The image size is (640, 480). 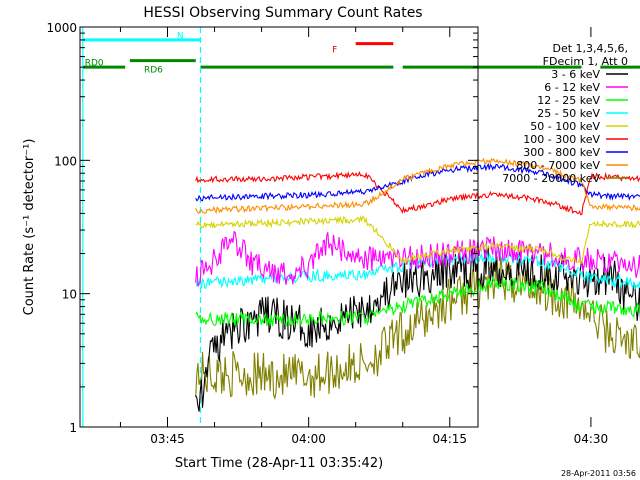 What do you see at coordinates (282, 13) in the screenshot?
I see `chart-title: HESSI Observing Summary Count Rates` at bounding box center [282, 13].